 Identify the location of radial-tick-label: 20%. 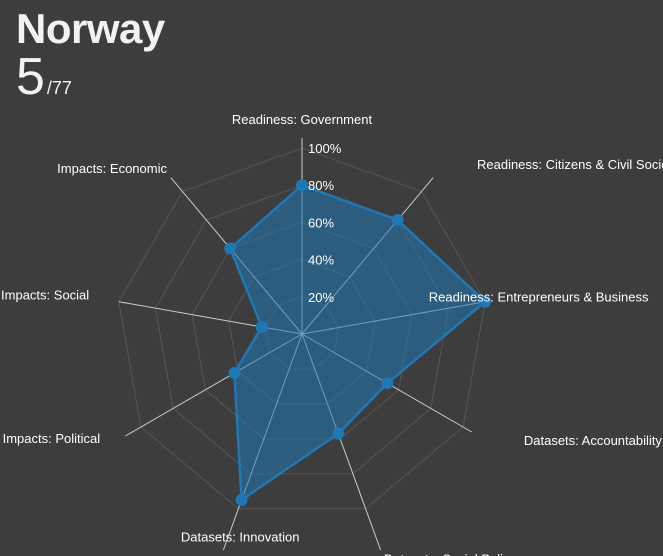
(321, 297).